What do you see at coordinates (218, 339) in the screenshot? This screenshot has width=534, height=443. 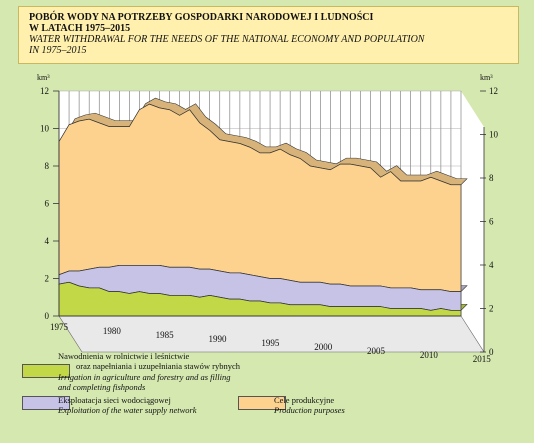 I see `x-tick-label-1990: 1990` at bounding box center [218, 339].